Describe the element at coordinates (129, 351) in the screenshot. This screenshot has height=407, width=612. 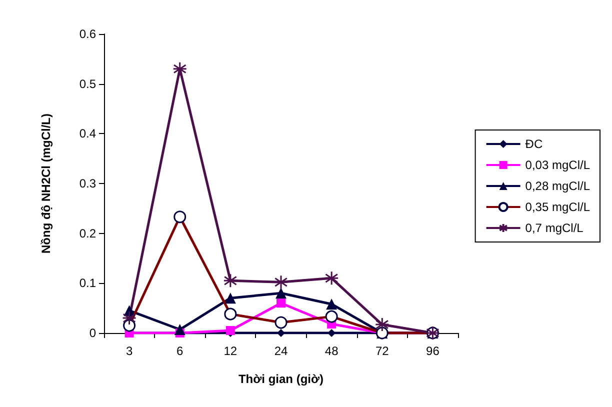
I see `x-tick-label: 3` at that location.